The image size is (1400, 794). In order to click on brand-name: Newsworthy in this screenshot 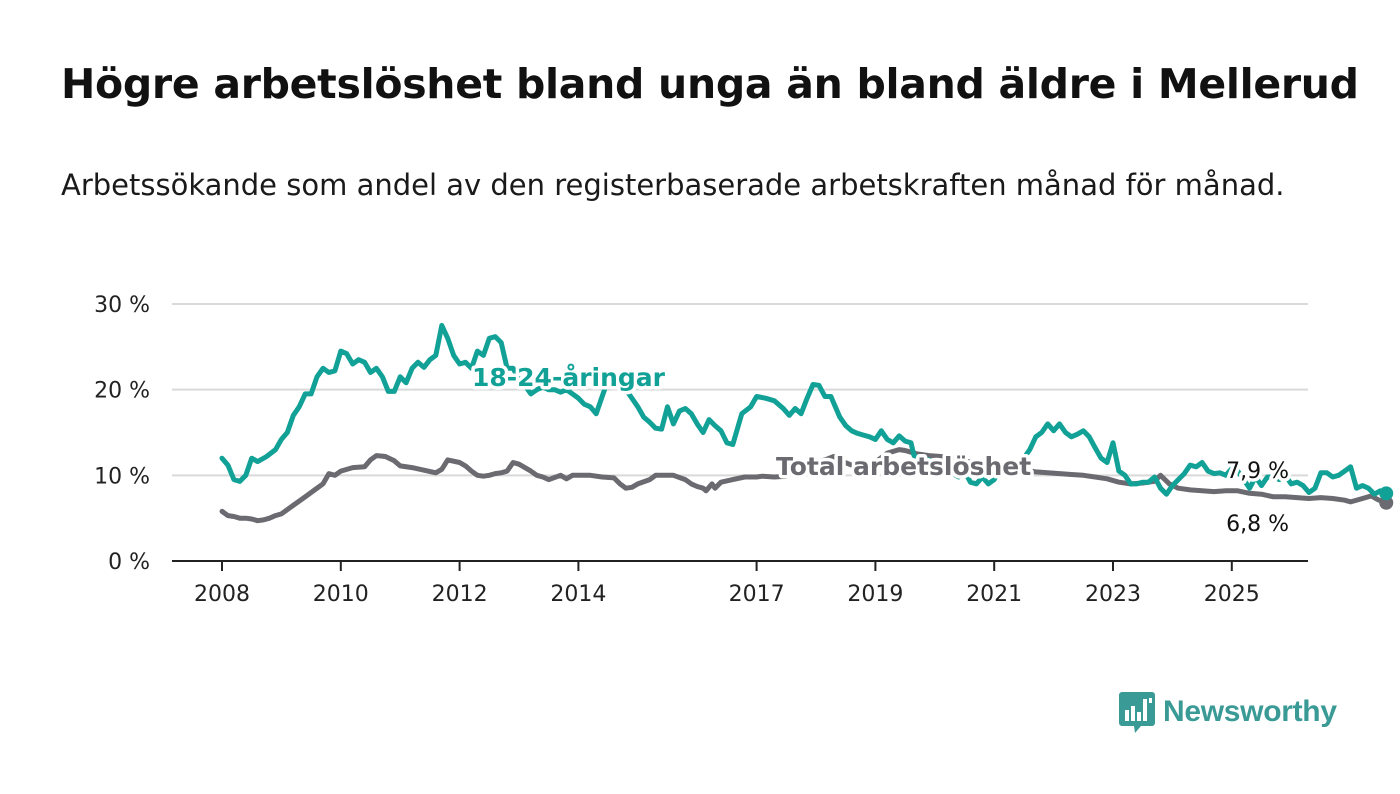, I will do `click(1250, 711)`.